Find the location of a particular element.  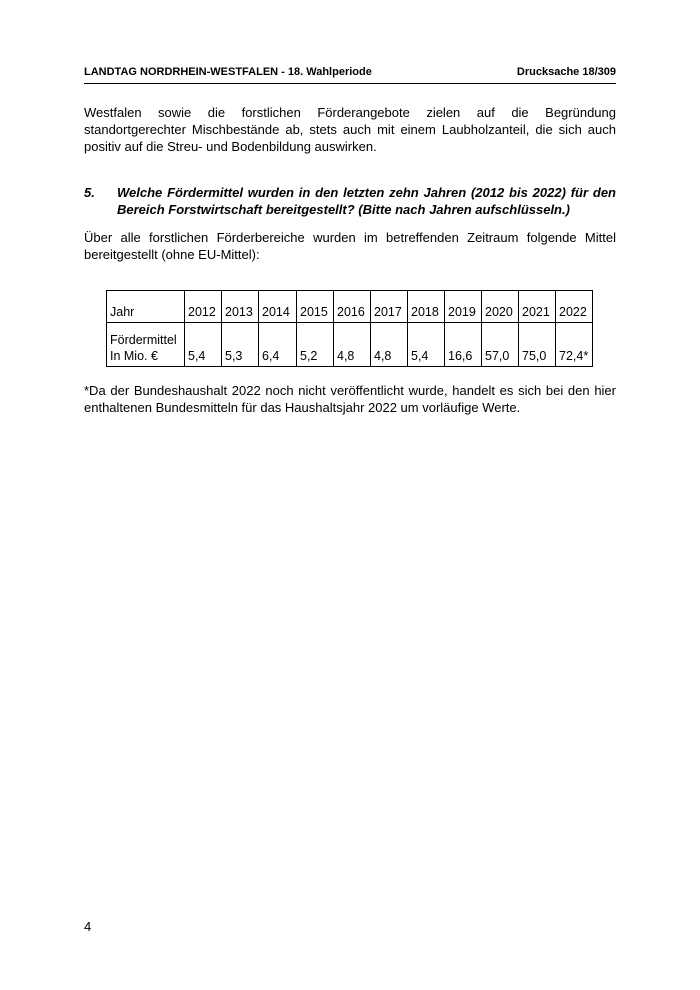

table-cell: 2022 is located at coordinates (574, 306).